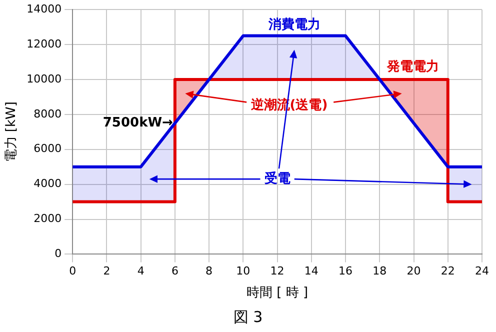 The height and width of the screenshot is (332, 496). What do you see at coordinates (311, 271) in the screenshot?
I see `x-tick-label: 14` at bounding box center [311, 271].